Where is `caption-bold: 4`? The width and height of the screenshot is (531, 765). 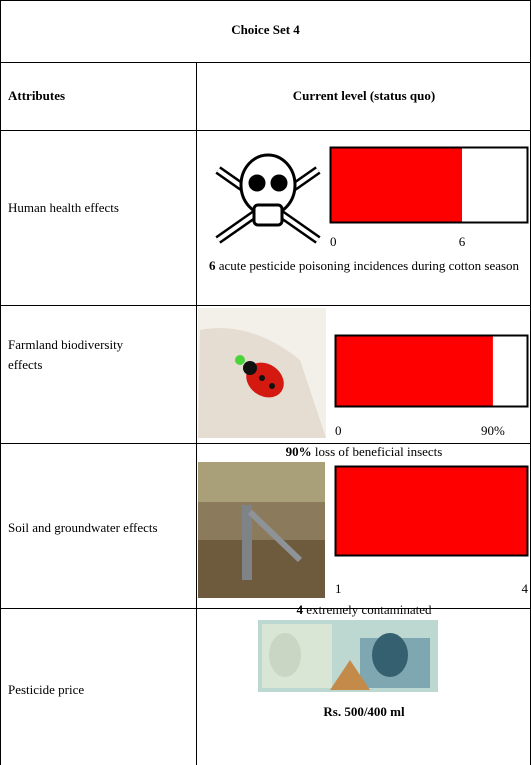 caption-bold: 4 is located at coordinates (299, 609).